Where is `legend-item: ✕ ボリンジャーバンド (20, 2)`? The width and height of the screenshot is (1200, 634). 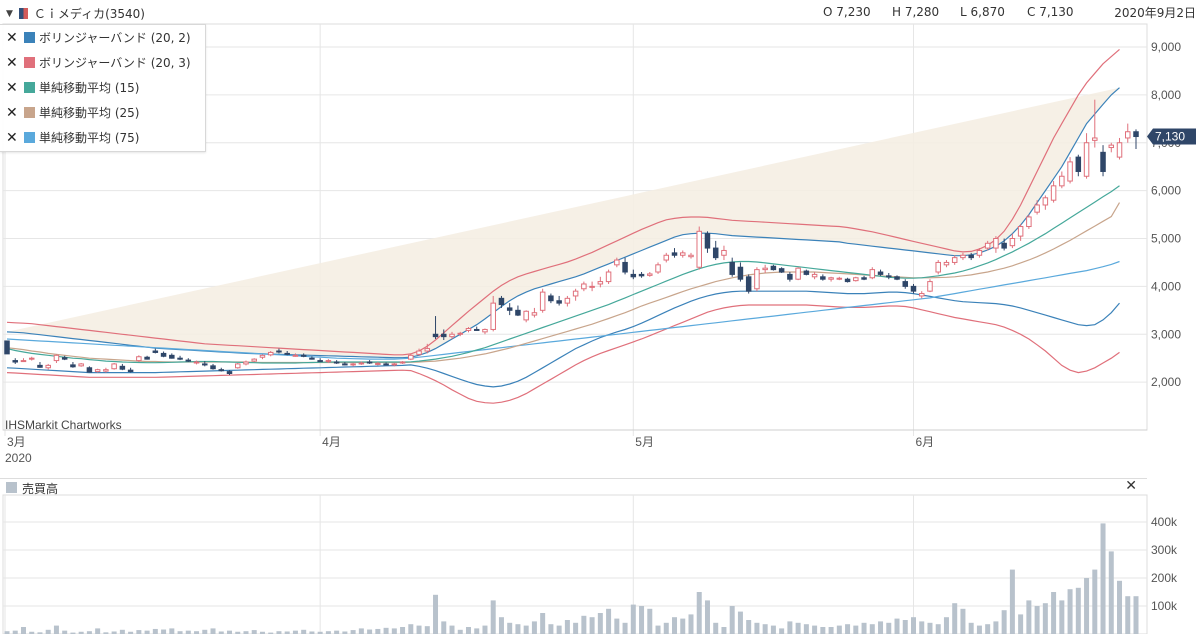 legend-item: ✕ ボリンジャーバンド (20, 2) is located at coordinates (102, 37).